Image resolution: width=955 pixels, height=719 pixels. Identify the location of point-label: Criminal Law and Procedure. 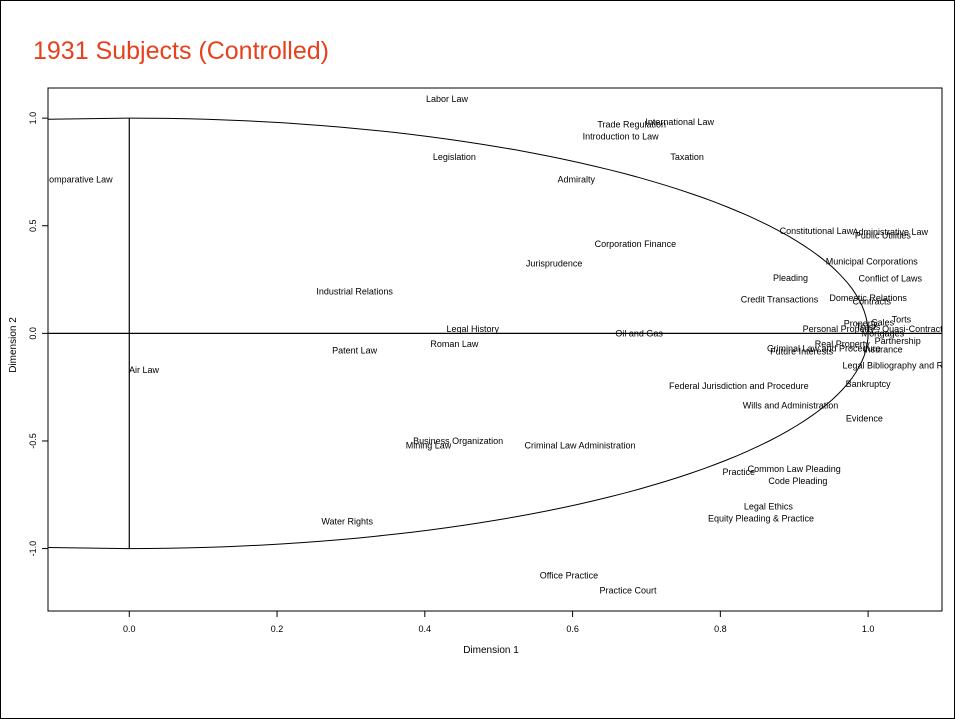
(824, 348).